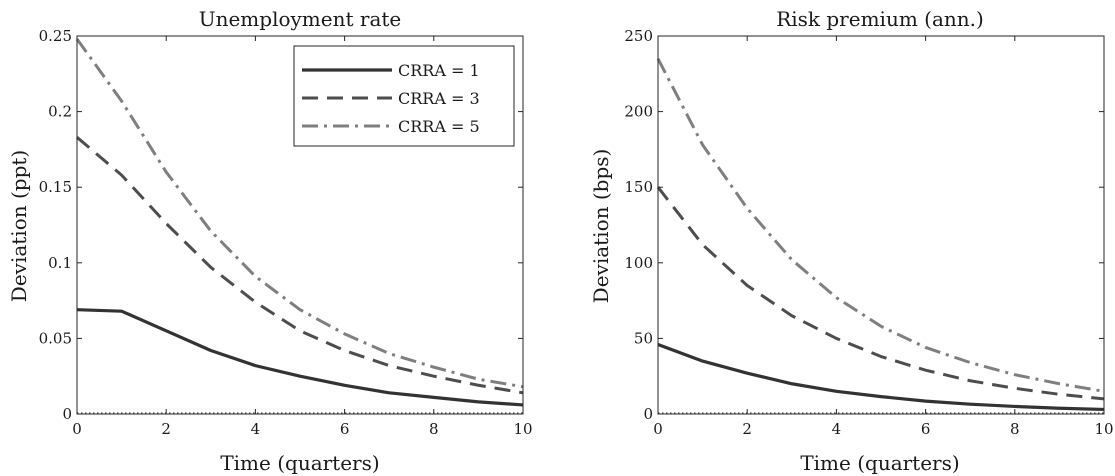 This screenshot has height=476, width=1115. I want to click on legend-box, so click(404, 96).